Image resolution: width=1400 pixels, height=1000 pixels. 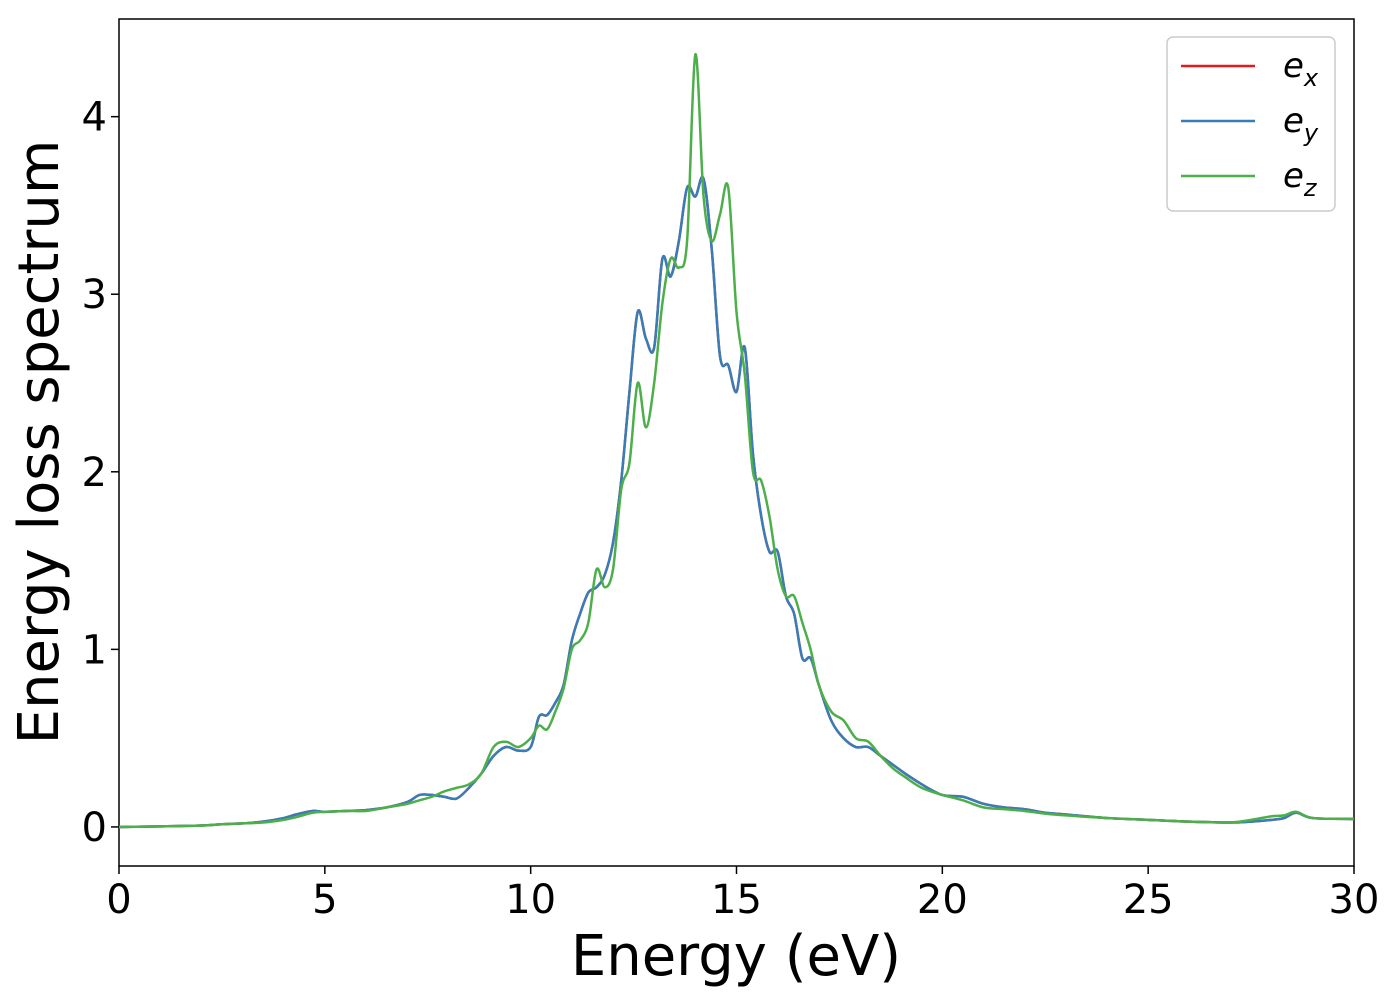 What do you see at coordinates (1148, 900) in the screenshot?
I see `x-tick-label: 25` at bounding box center [1148, 900].